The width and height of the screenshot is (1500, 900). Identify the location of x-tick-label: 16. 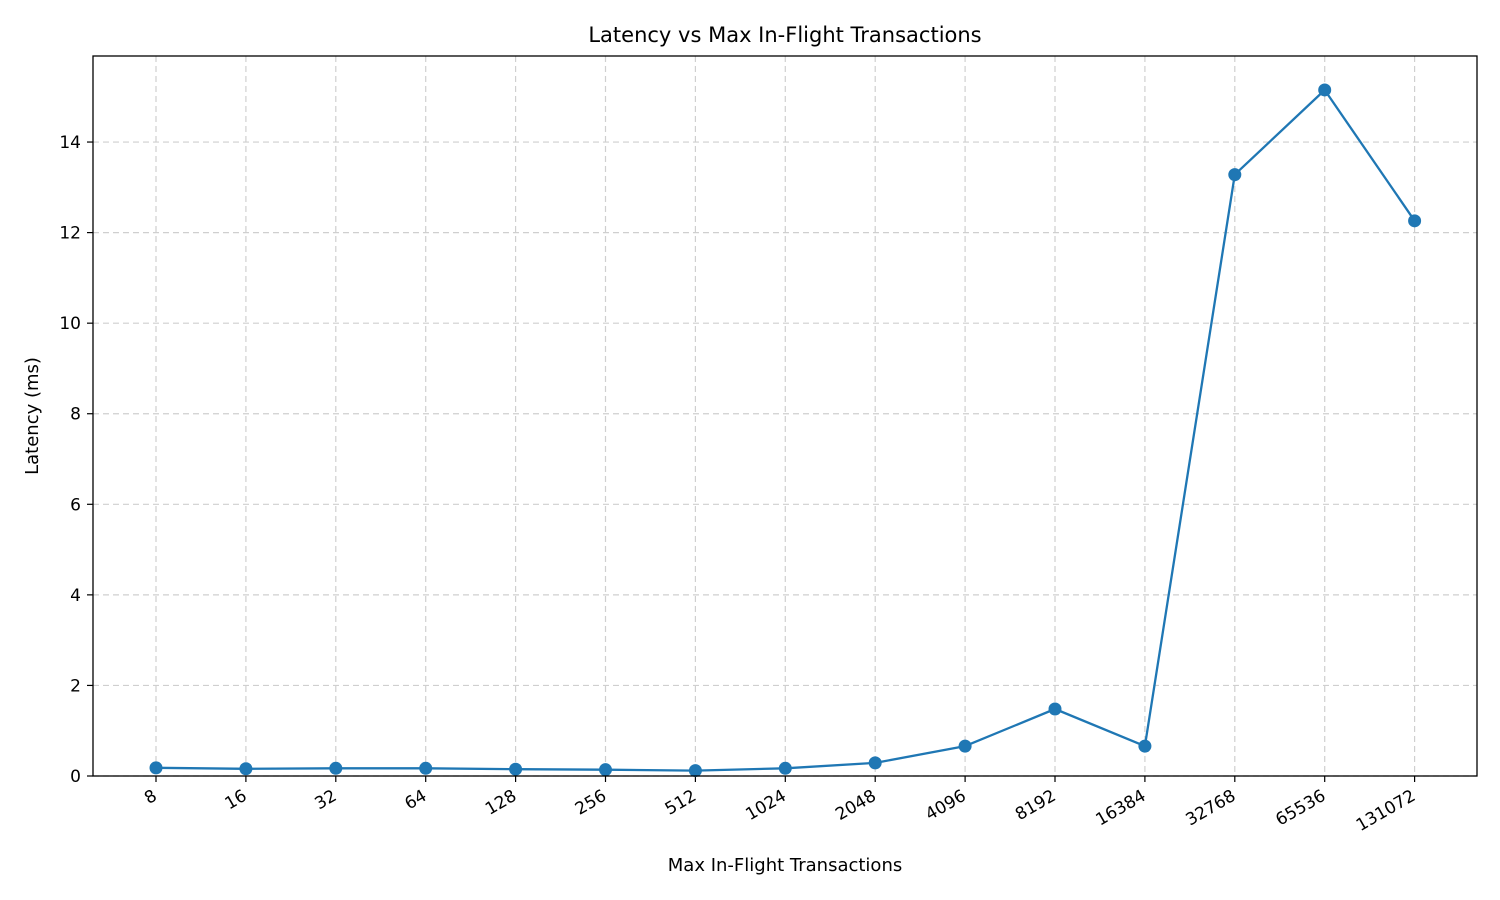
(236, 800).